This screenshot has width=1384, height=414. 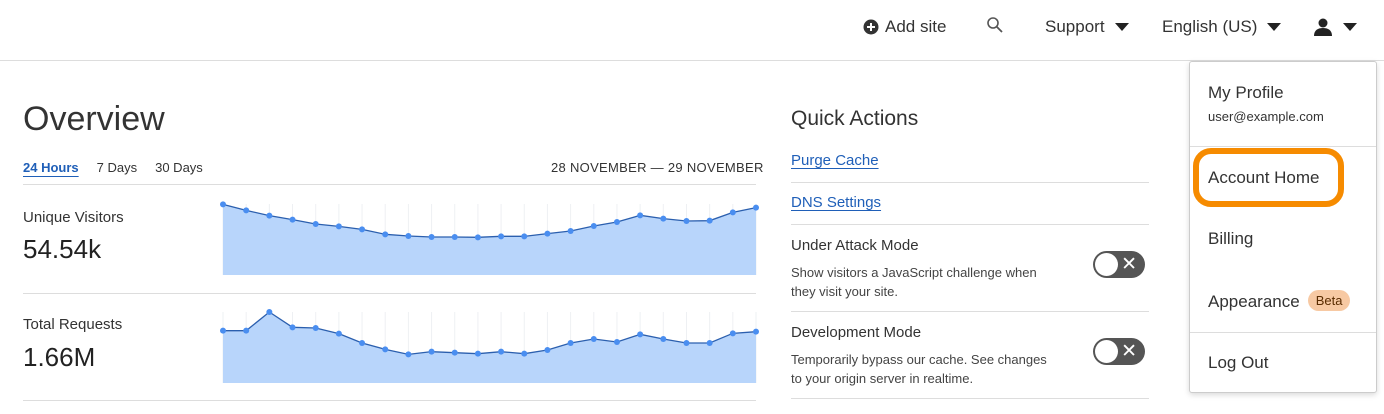 I want to click on x-icon: ✕, so click(x=1129, y=264).